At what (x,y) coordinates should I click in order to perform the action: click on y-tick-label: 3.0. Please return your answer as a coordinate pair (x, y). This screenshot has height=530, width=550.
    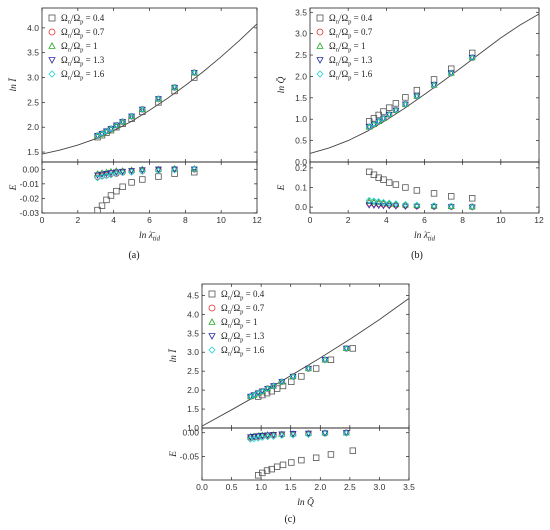
    Looking at the image, I should click on (301, 34).